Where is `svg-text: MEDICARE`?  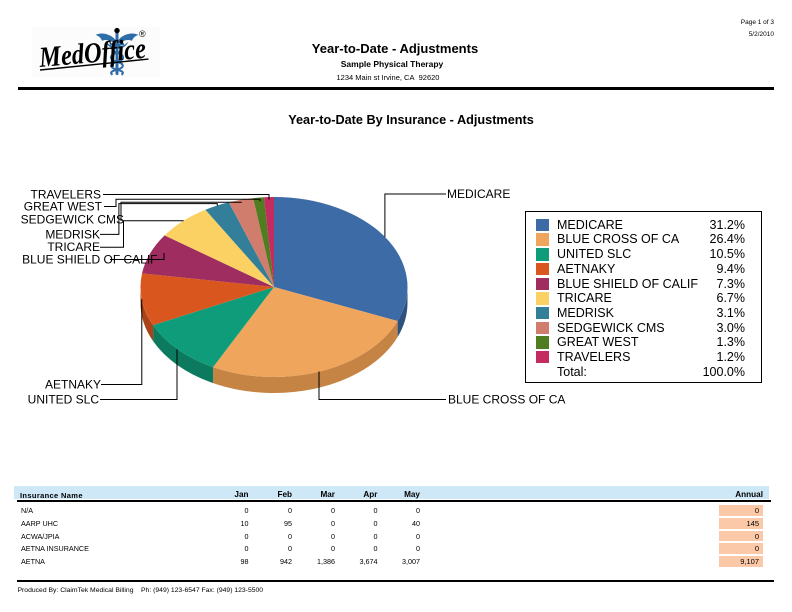 svg-text: MEDICARE is located at coordinates (478, 194).